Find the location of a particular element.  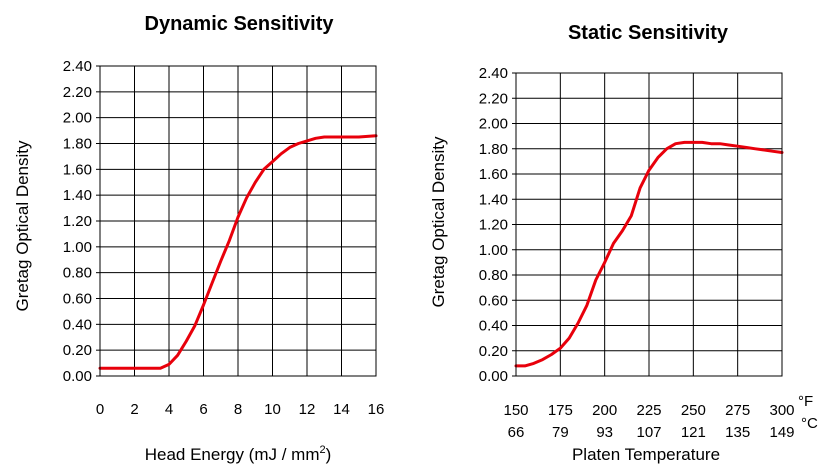

x-tick-label-secondary: 121 is located at coordinates (693, 432).